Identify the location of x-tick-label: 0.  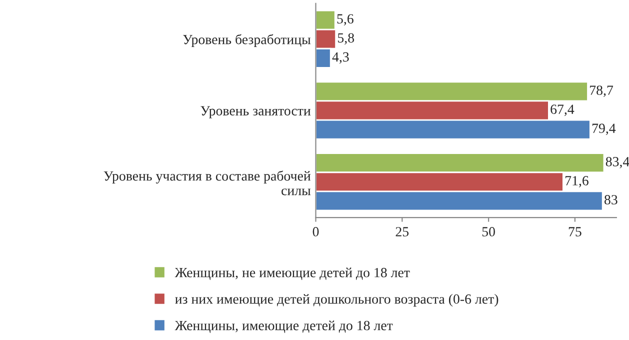
(315, 231).